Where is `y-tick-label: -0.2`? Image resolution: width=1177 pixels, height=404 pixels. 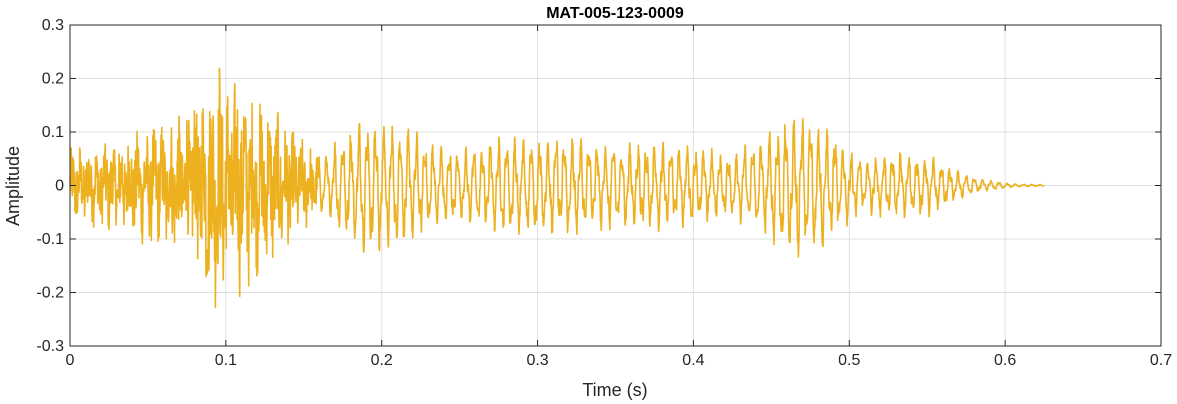
y-tick-label: -0.2 is located at coordinates (50, 293).